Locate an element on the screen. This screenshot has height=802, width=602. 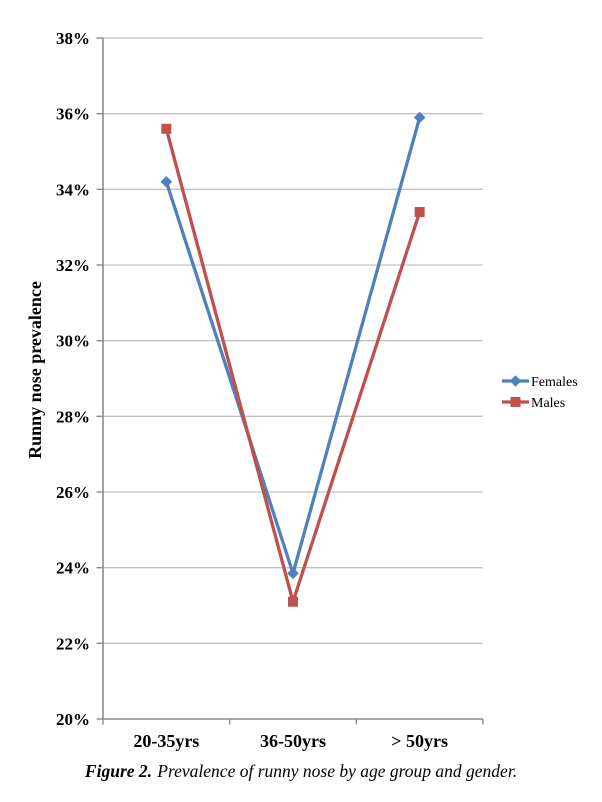
y-tick-label: 22% is located at coordinates (73, 643).